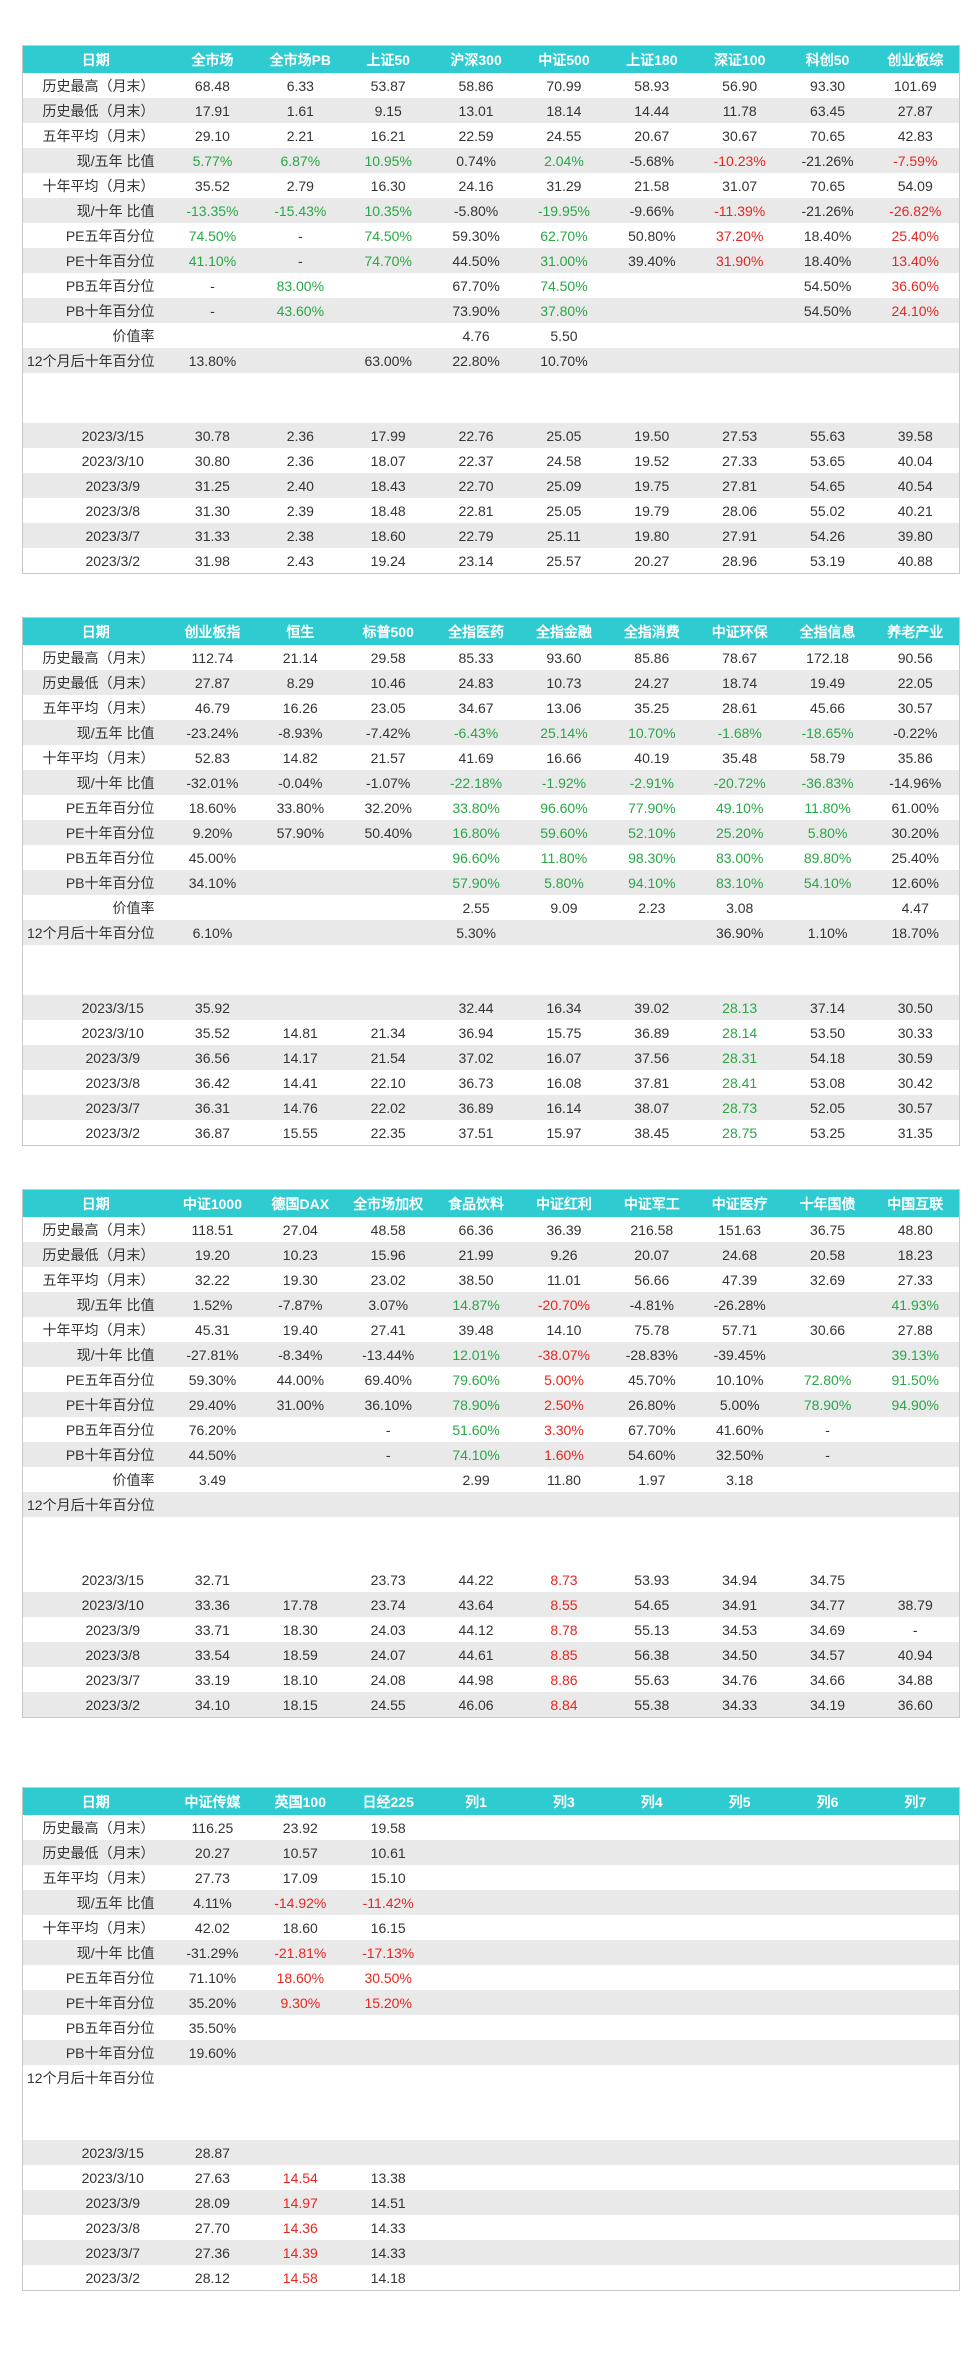 Image resolution: width=979 pixels, height=2367 pixels. I want to click on column-header: 日经225, so click(388, 1801).